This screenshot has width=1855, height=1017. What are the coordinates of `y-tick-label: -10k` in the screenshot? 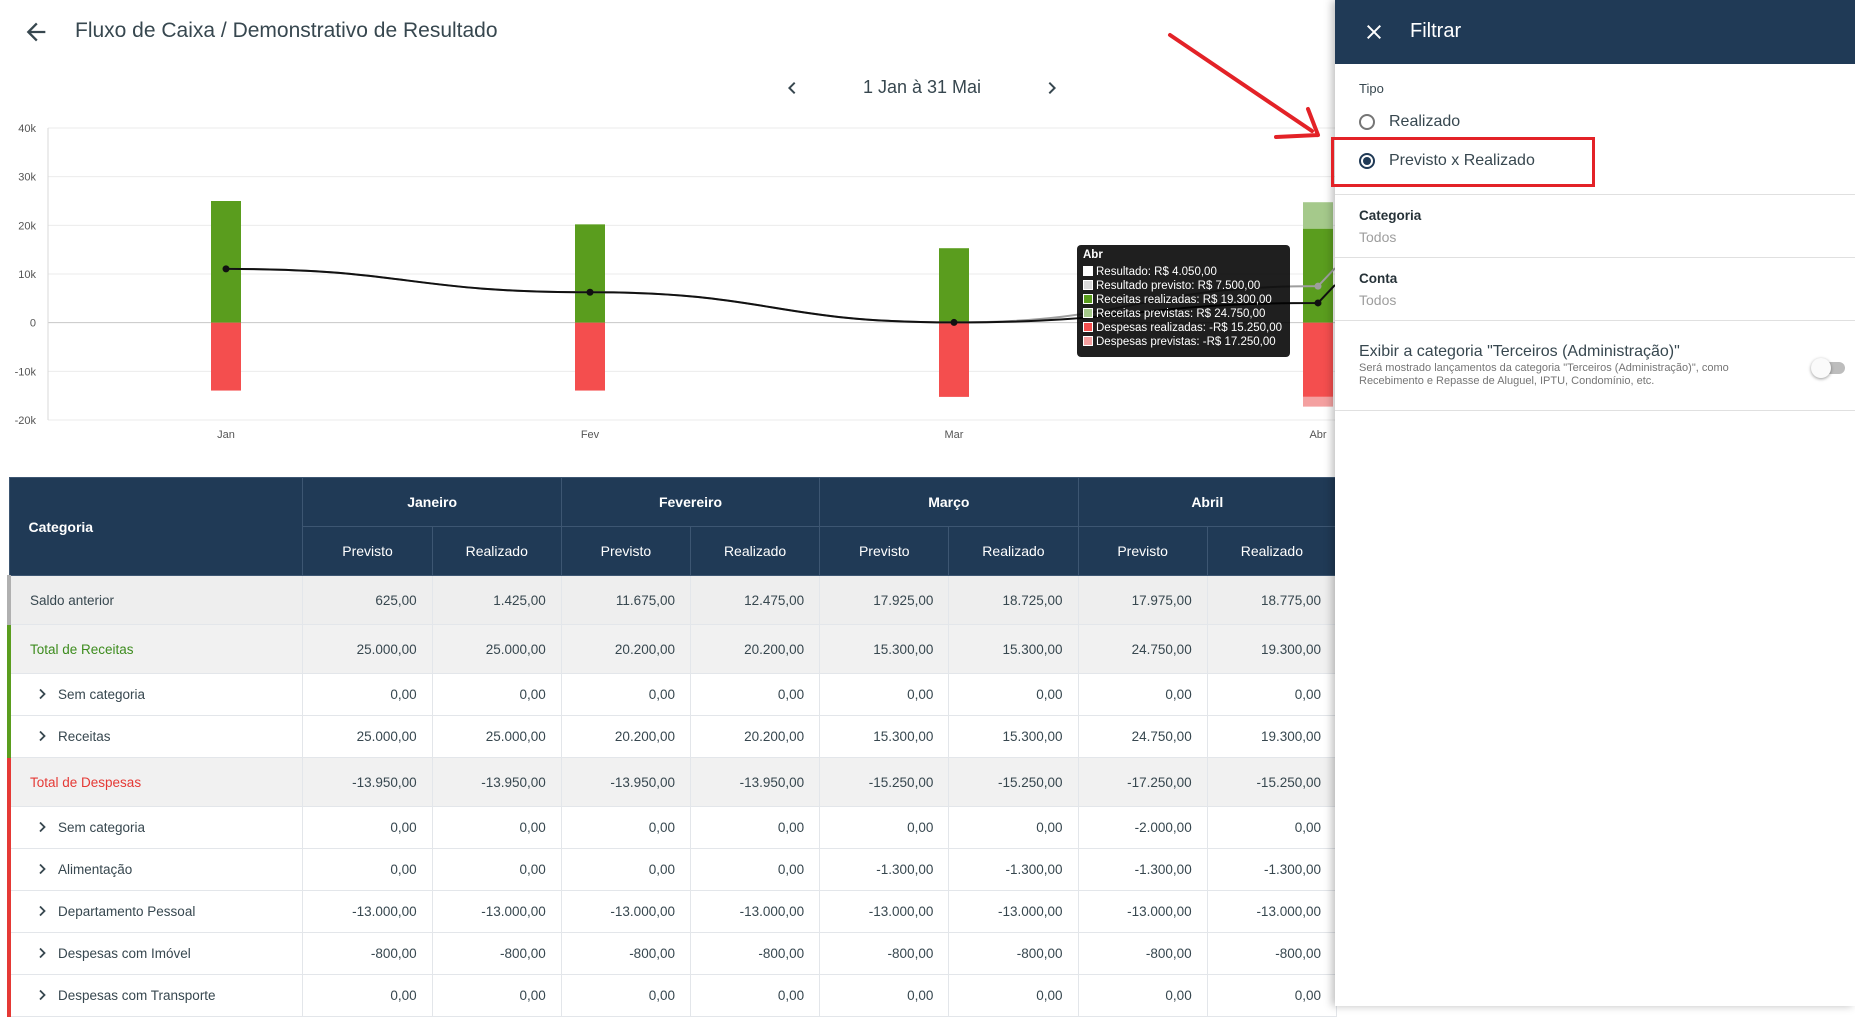 It's located at (26, 372).